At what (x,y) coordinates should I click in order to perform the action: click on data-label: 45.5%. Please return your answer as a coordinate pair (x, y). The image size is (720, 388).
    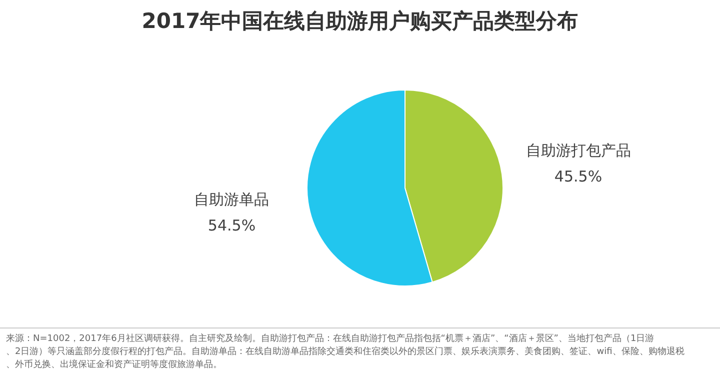
    Looking at the image, I should click on (578, 176).